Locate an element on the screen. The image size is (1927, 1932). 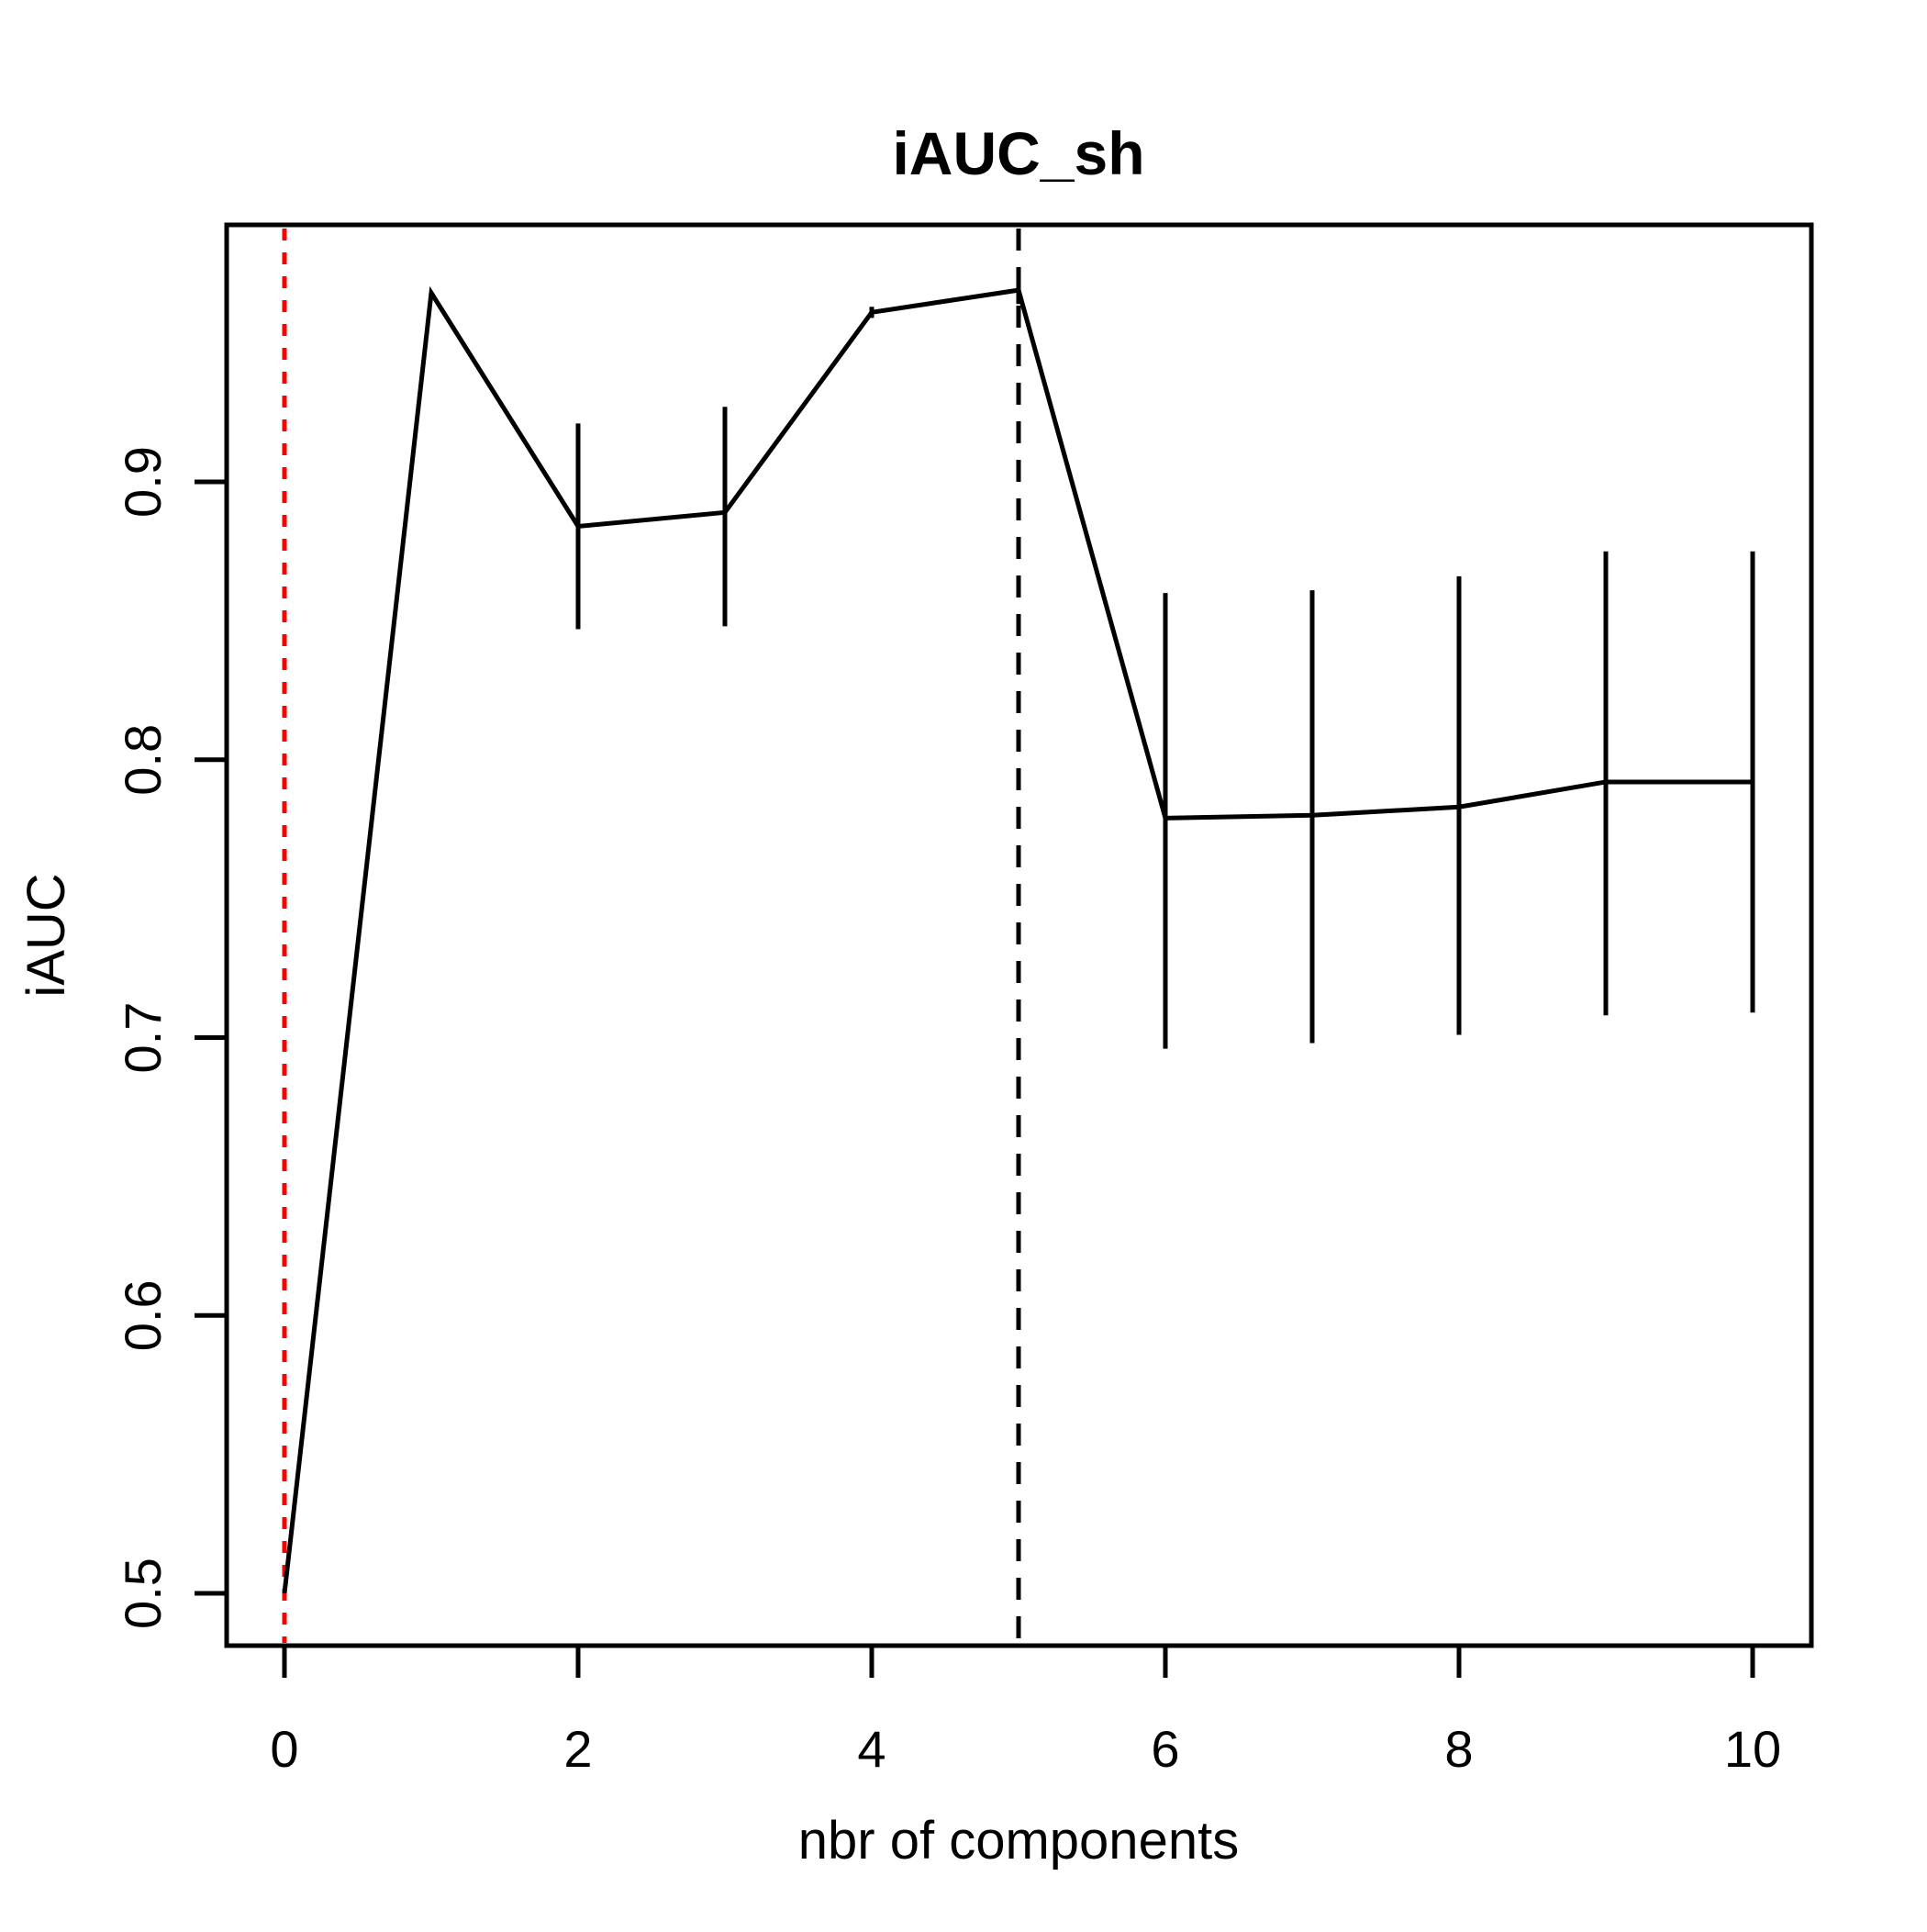
y-axis-label: iAUC is located at coordinates (46, 935).